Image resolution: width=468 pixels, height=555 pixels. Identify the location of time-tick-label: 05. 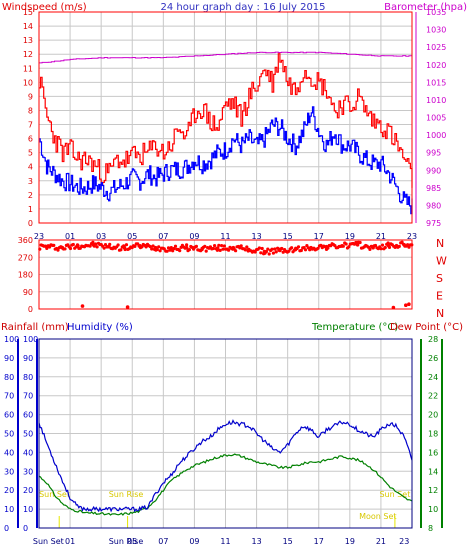
(132, 236).